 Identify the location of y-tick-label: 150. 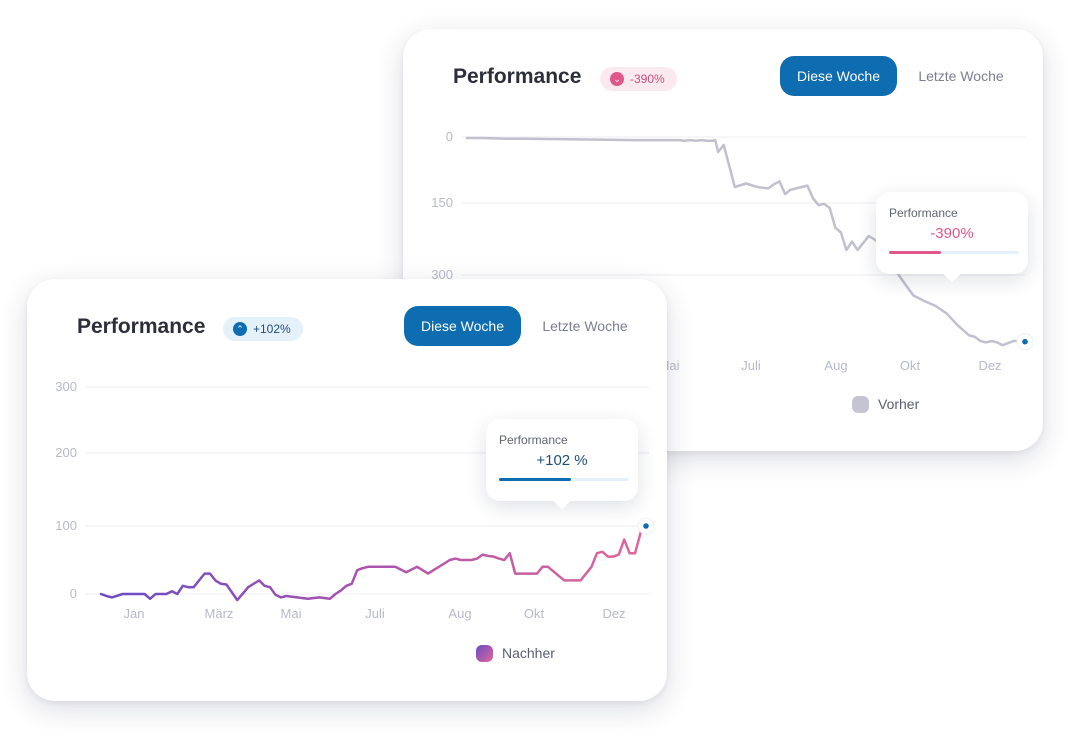
(442, 202).